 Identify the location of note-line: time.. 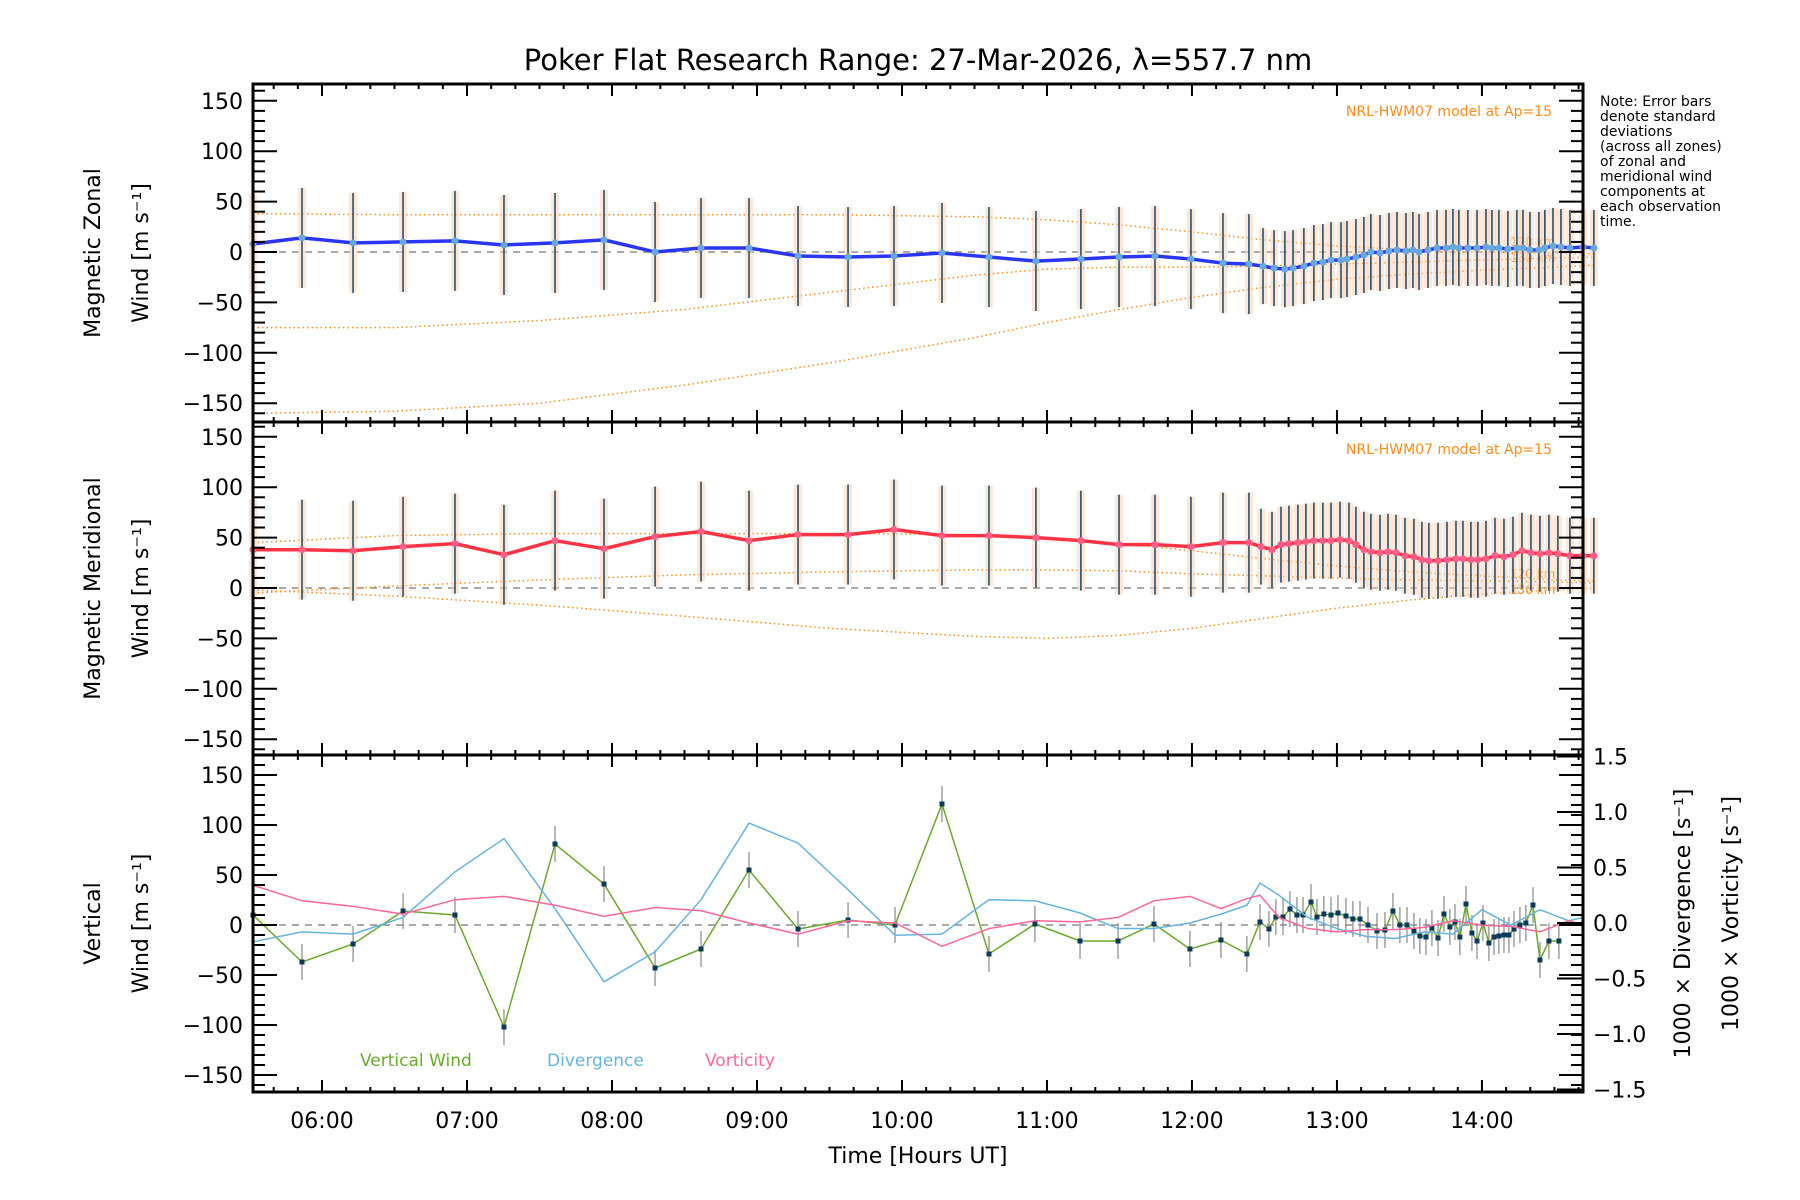
(1618, 222).